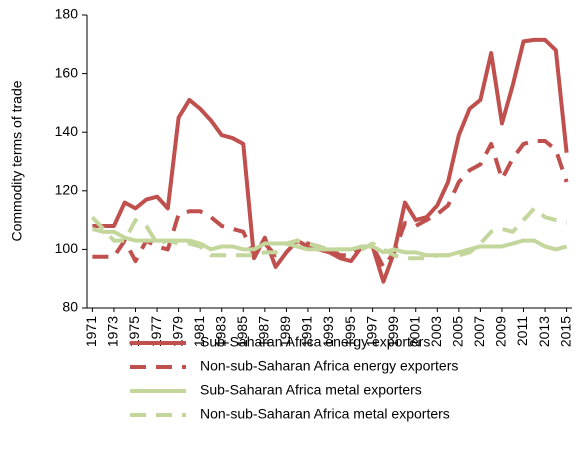 The image size is (580, 453). I want to click on legend-label: Sub-Saharan Africa energy exporters, so click(315, 342).